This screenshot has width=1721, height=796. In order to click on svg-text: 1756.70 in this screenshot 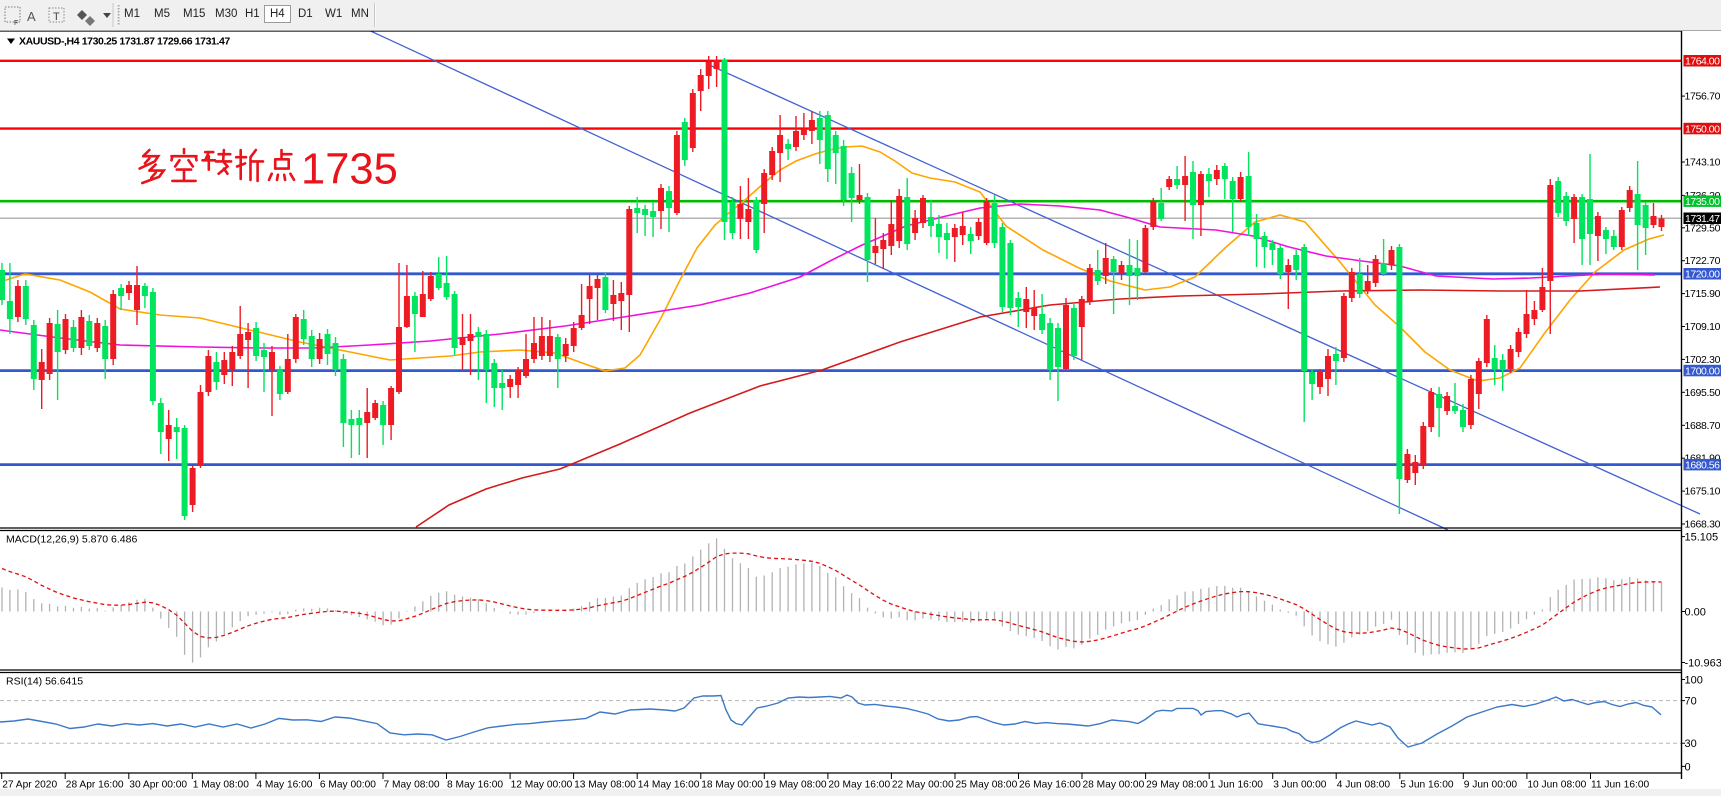, I will do `click(1703, 97)`.